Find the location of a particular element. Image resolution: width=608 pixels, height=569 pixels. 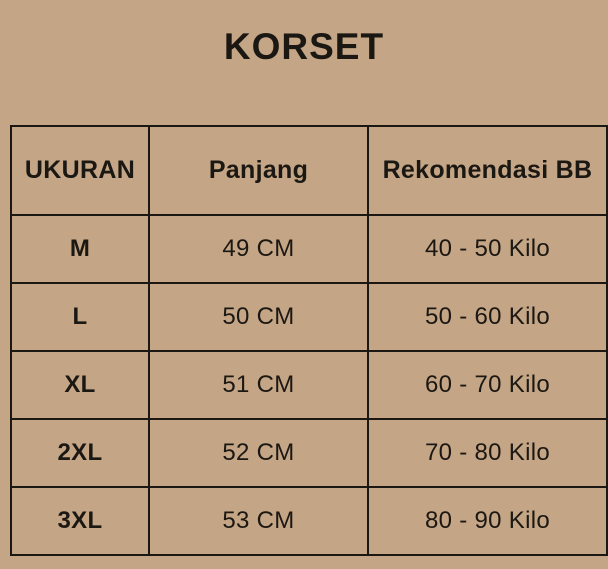

table-row-2xl: 2XL 52 CM 70 - 80 Kilo is located at coordinates (309, 453).